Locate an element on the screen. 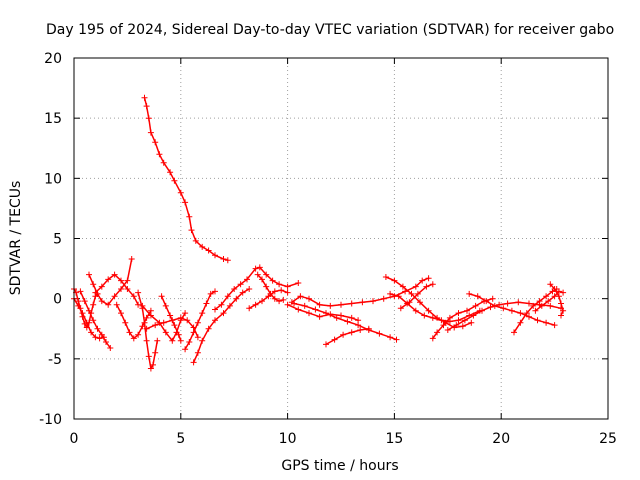  y-tick-label: 5 is located at coordinates (57, 240).